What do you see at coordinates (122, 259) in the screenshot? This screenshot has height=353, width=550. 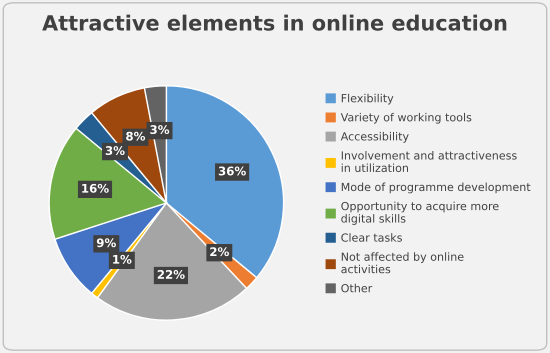 I see `data-label: 1%` at bounding box center [122, 259].